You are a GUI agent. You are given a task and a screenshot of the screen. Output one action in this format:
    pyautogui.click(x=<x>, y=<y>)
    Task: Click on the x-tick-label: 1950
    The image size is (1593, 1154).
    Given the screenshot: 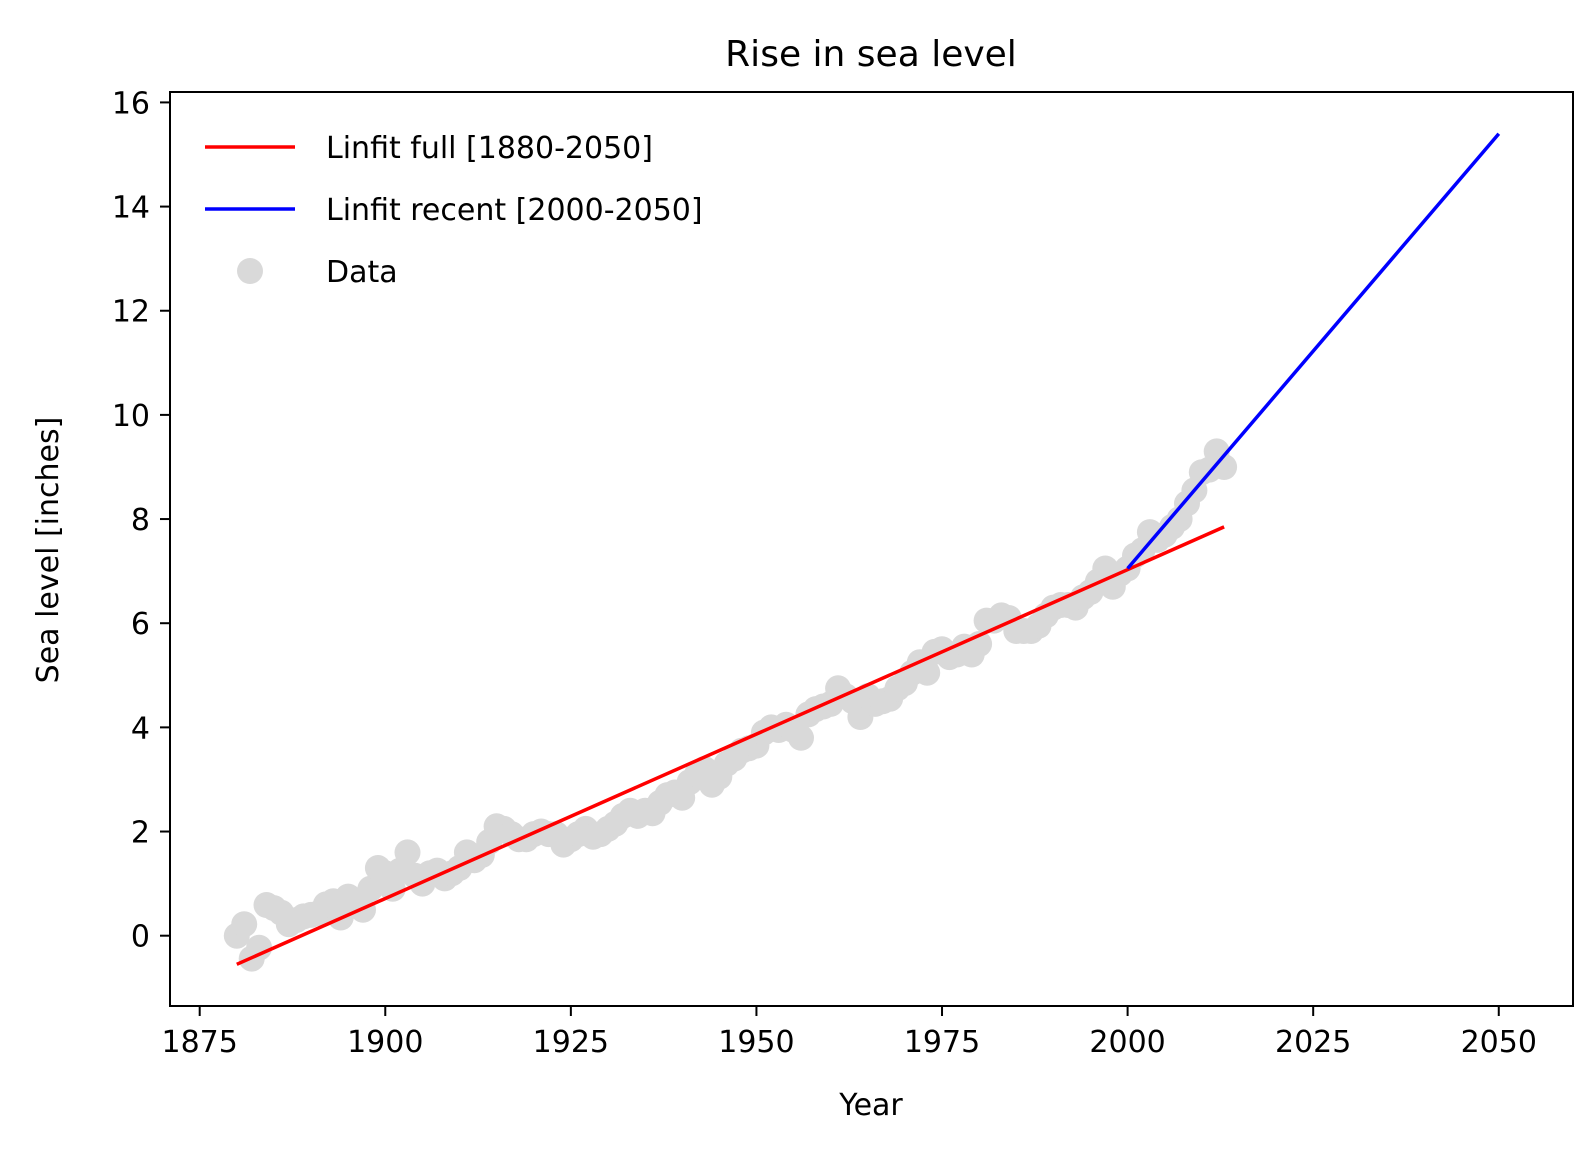 What is the action you would take?
    pyautogui.click(x=756, y=1042)
    